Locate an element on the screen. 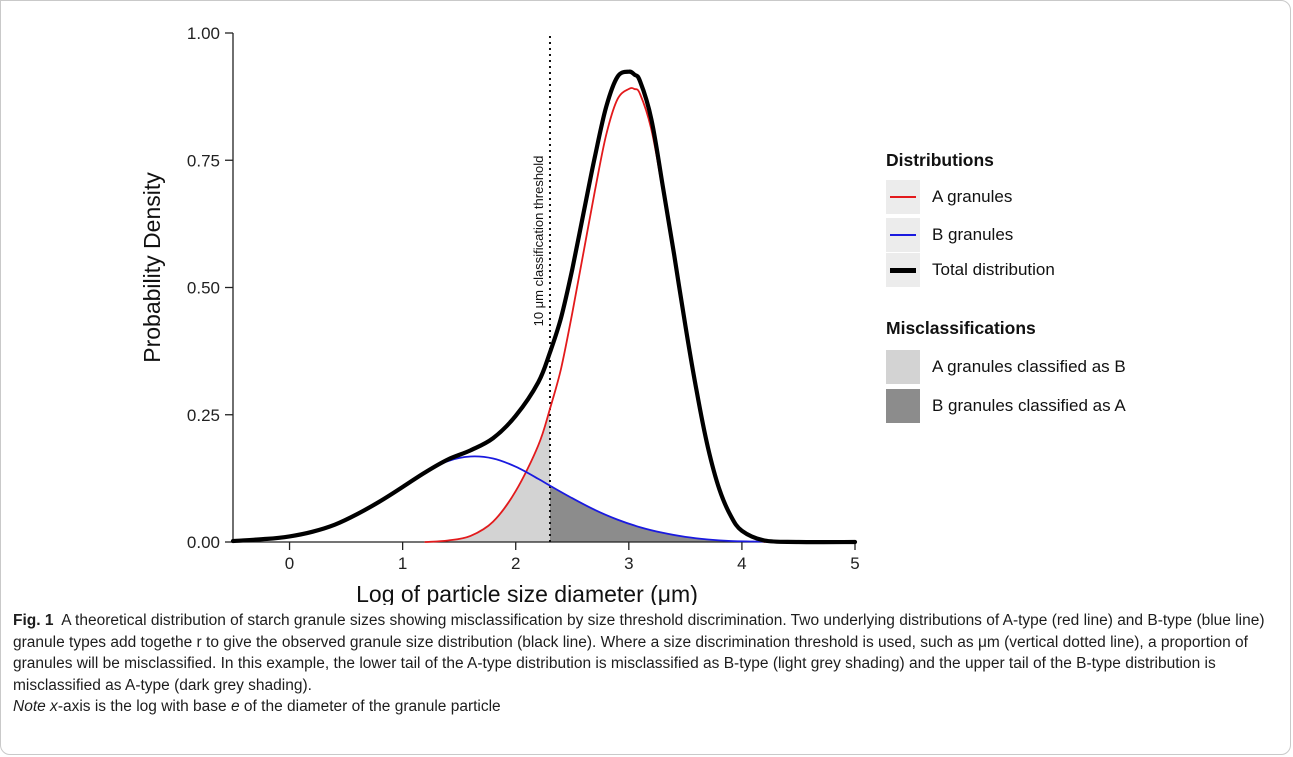  shade-b-as-a is located at coordinates (674, 513).